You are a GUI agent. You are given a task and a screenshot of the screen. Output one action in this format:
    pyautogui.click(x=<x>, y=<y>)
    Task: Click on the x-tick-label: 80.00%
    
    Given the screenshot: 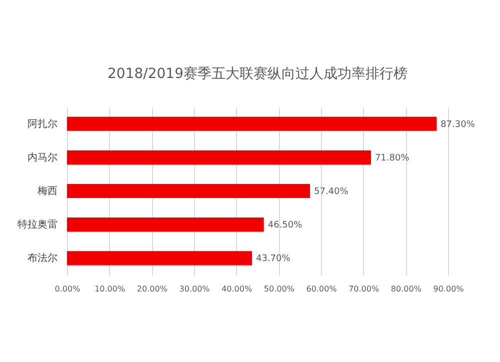 What is the action you would take?
    pyautogui.click(x=406, y=289)
    